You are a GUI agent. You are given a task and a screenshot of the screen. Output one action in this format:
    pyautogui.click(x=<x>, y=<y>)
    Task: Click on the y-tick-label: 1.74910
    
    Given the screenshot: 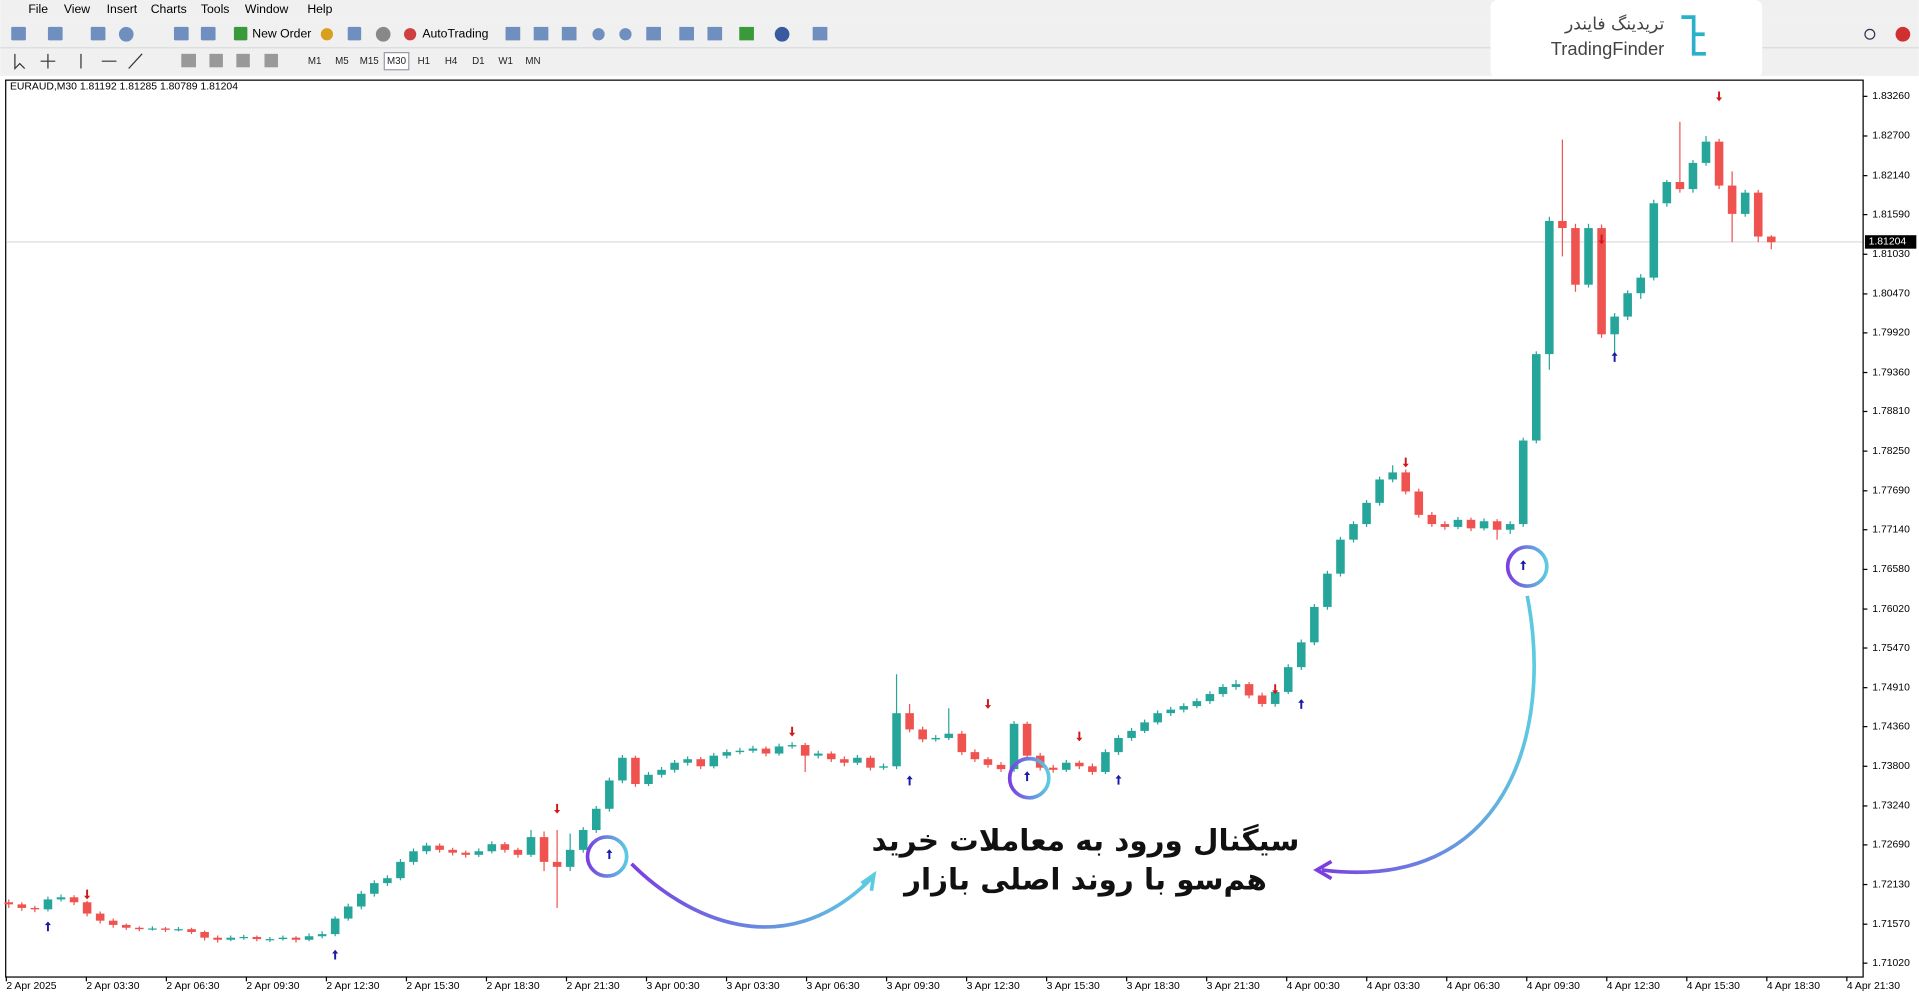 What is the action you would take?
    pyautogui.click(x=1891, y=687)
    